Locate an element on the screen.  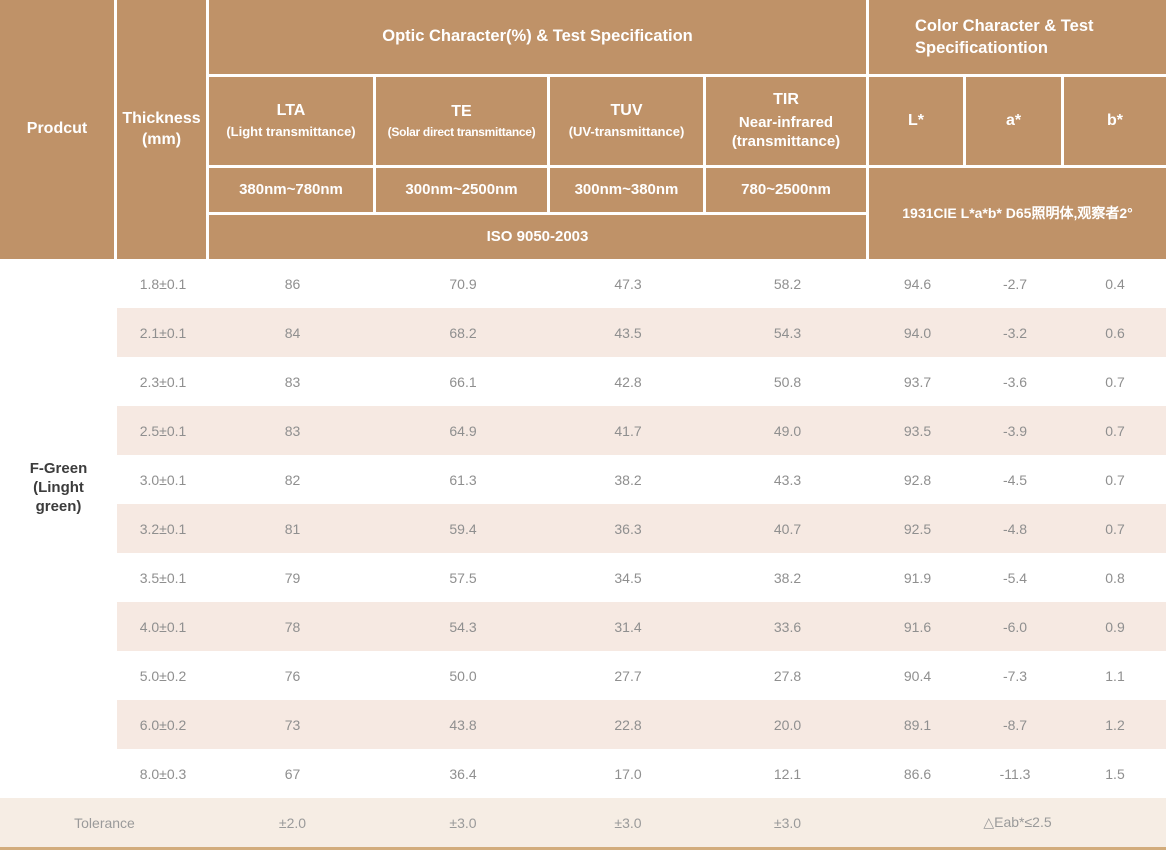
table-cell: 0.6 is located at coordinates (1115, 332).